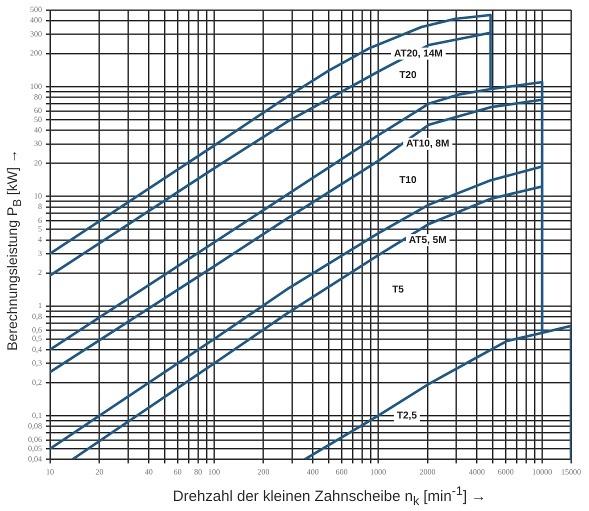  I want to click on y-tick-label: 30, so click(38, 143).